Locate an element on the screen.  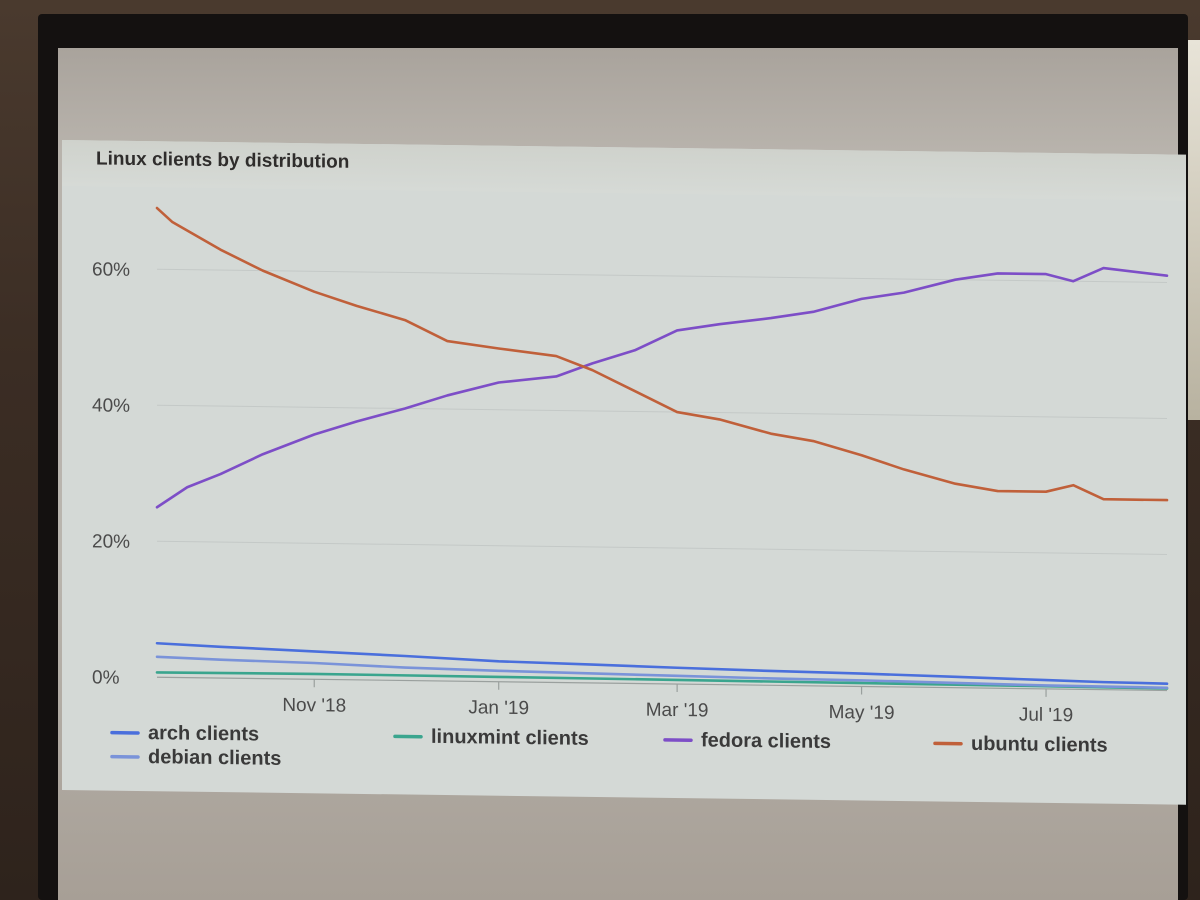
y-axis-ticks: 0% 20% 40% 60% is located at coordinates (111, 473).